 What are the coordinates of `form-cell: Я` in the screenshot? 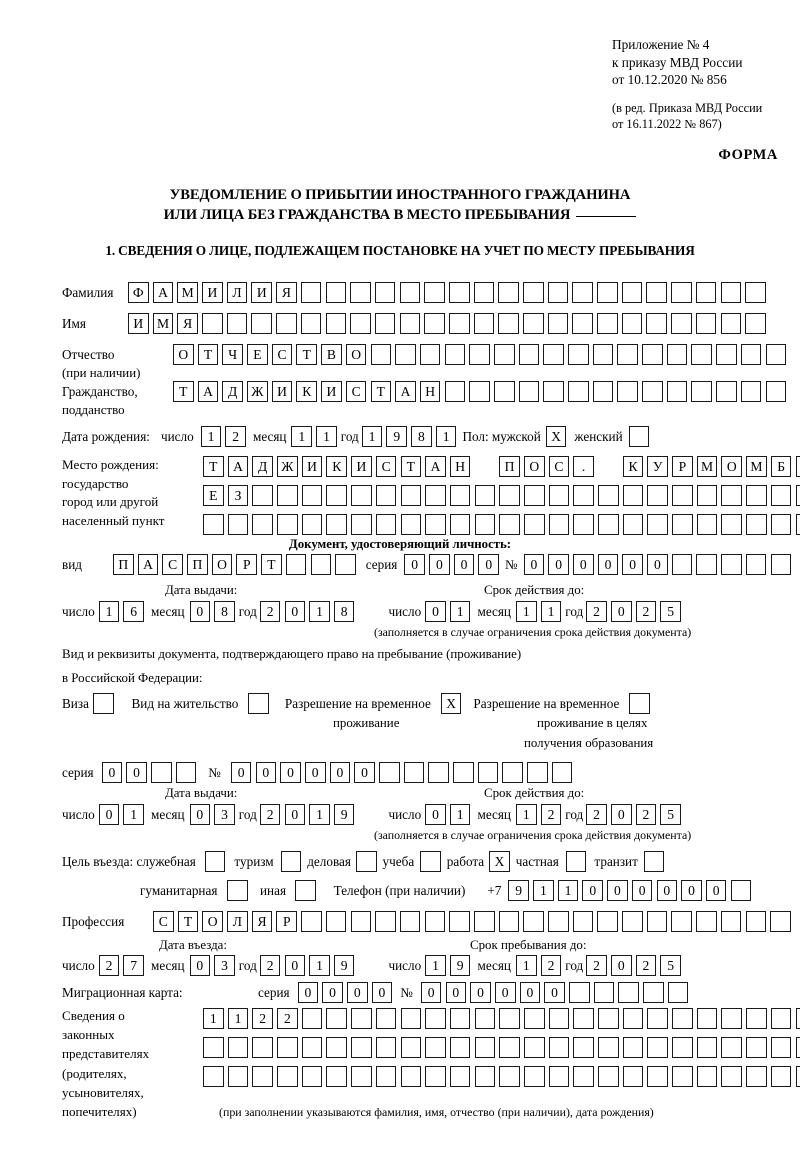 It's located at (187, 323).